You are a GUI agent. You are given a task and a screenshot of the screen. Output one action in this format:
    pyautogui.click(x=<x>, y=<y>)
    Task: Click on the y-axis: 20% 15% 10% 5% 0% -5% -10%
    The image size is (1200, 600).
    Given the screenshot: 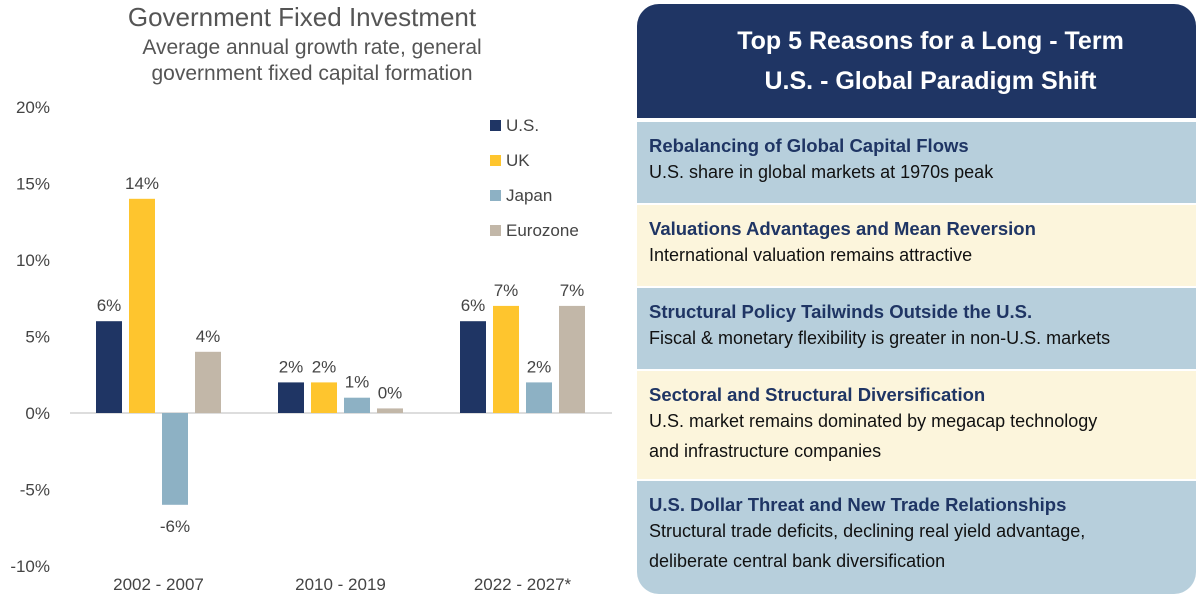 What is the action you would take?
    pyautogui.click(x=30, y=337)
    